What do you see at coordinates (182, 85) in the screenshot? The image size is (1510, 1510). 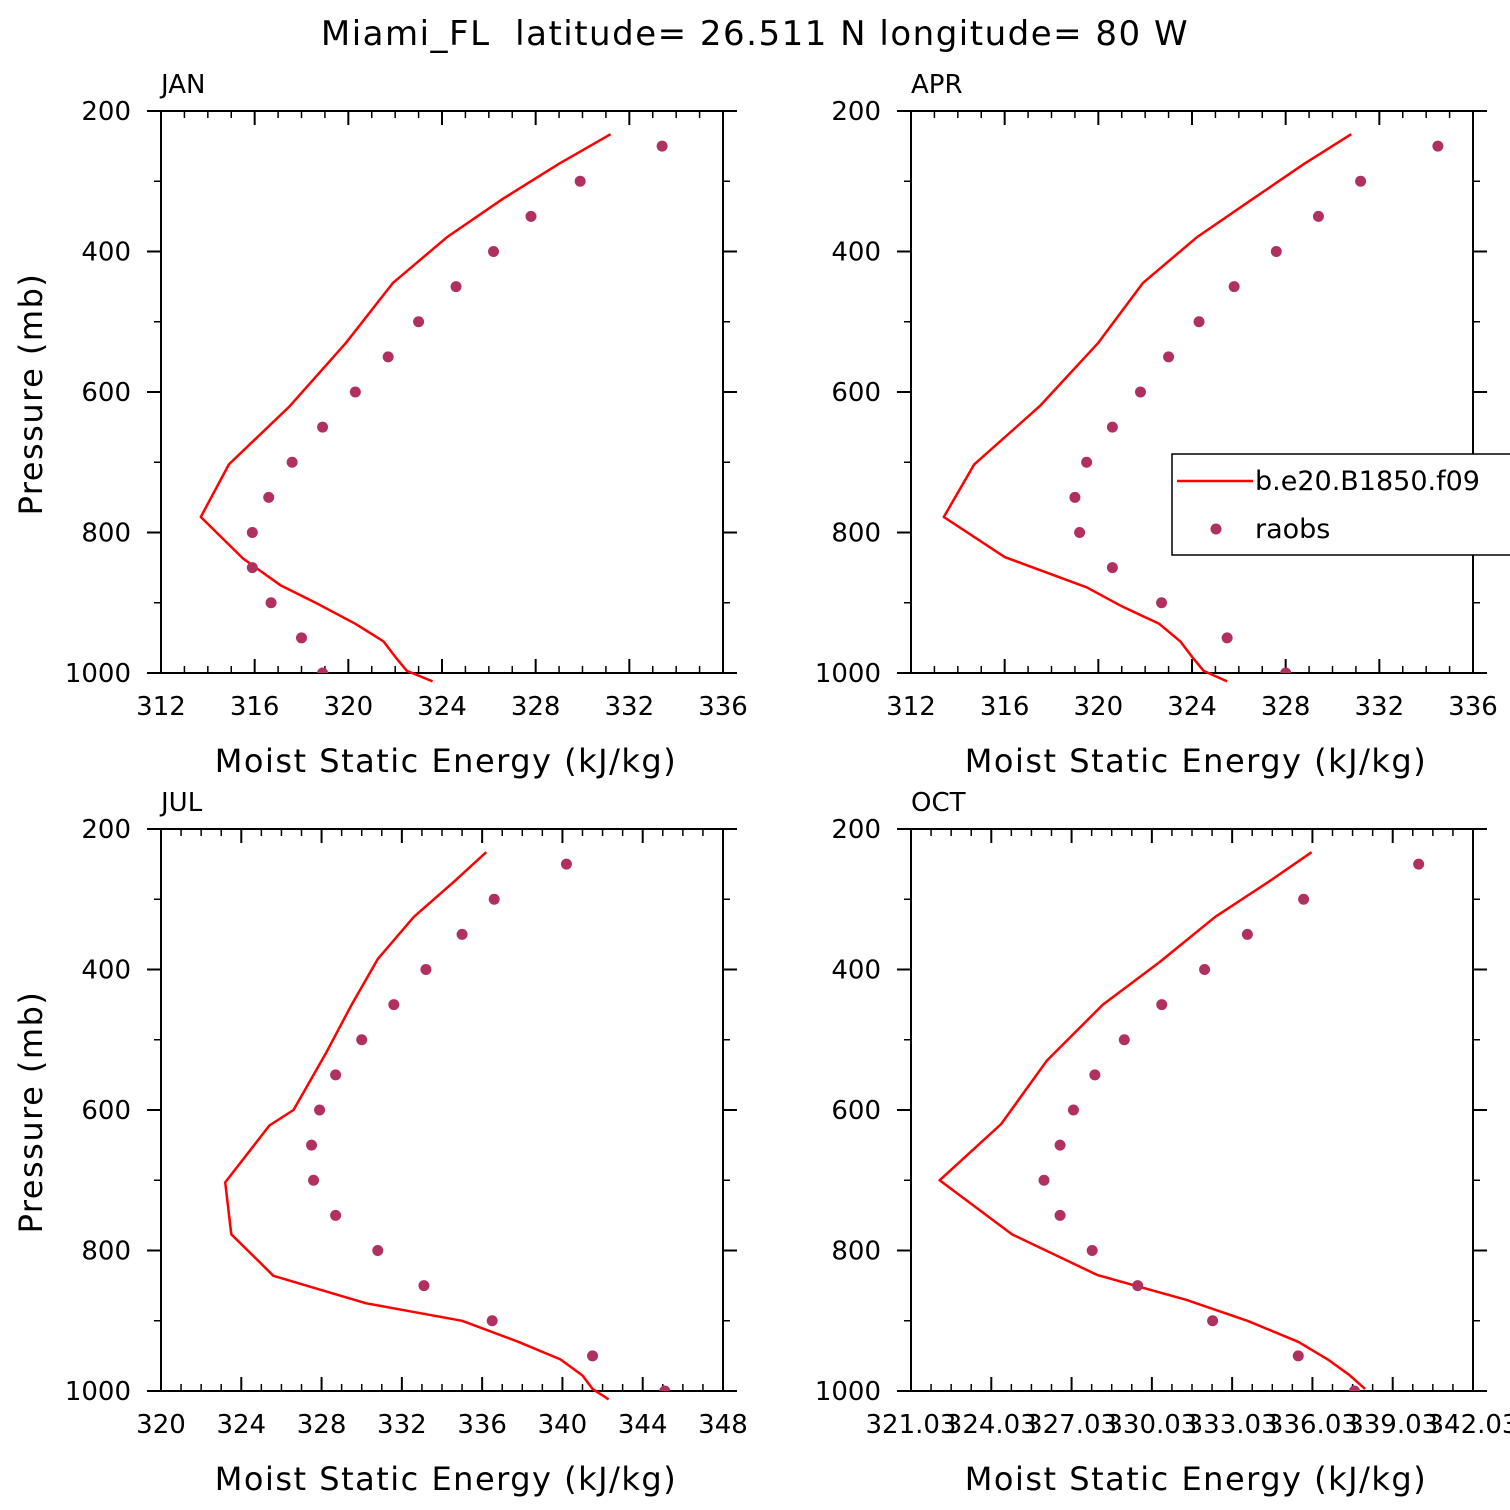 I see `panel-title: JAN` at bounding box center [182, 85].